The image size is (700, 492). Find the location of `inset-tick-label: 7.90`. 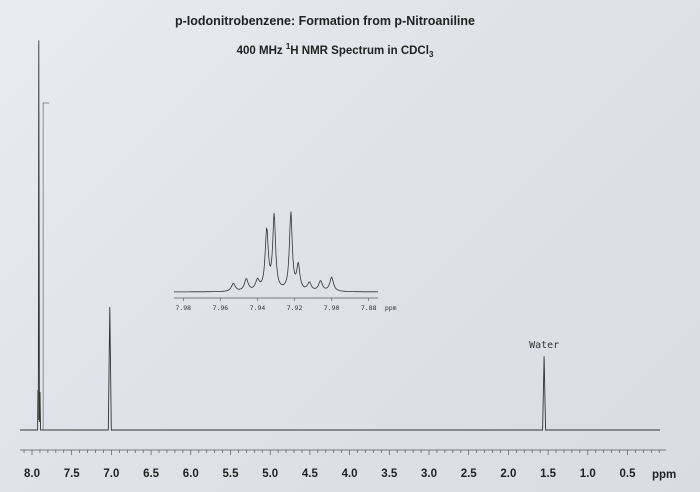

inset-tick-label: 7.90 is located at coordinates (332, 308).